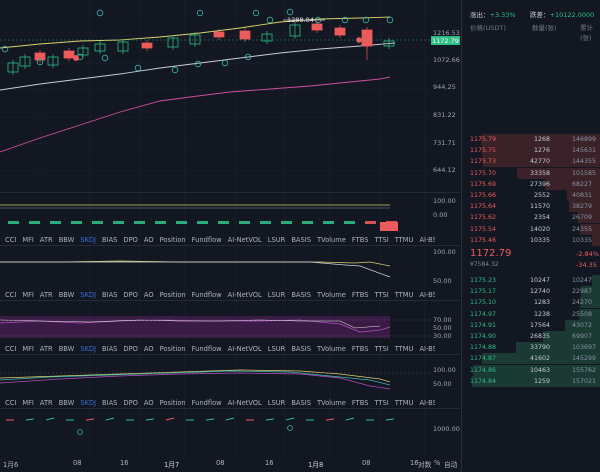 The height and width of the screenshot is (472, 600). Describe the element at coordinates (531, 348) in the screenshot. I see `bid-row: 1174.88 33790 103697` at that location.